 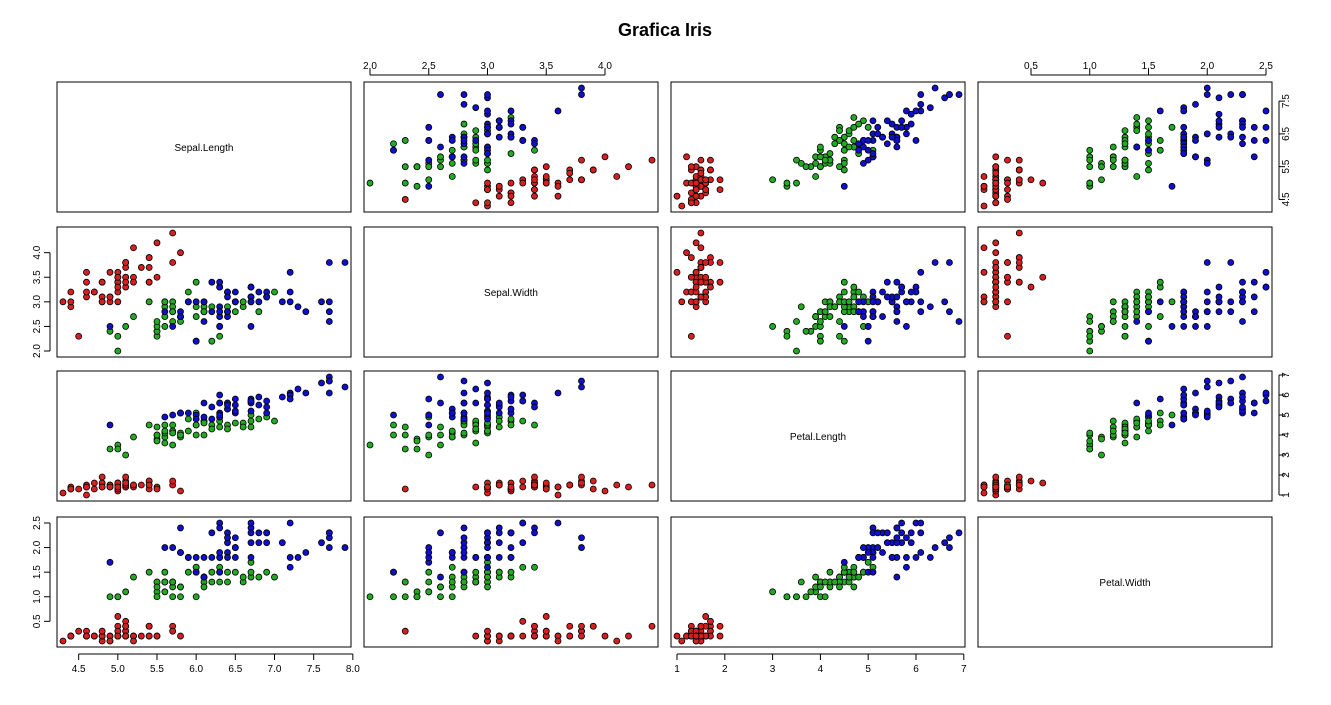 What do you see at coordinates (1031, 66) in the screenshot?
I see `tick-label: 0.5` at bounding box center [1031, 66].